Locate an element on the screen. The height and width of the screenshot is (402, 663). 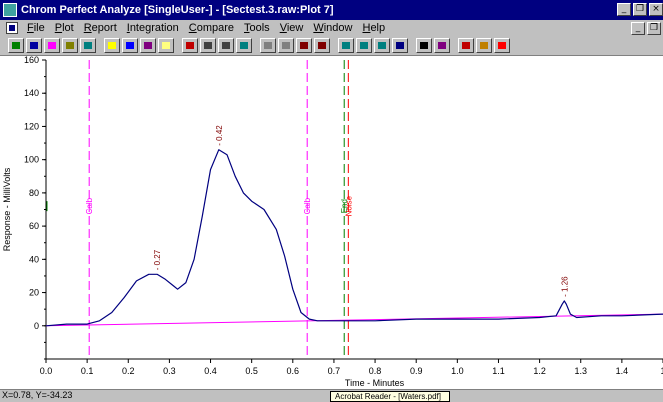
toolbar is located at coordinates (331, 46).